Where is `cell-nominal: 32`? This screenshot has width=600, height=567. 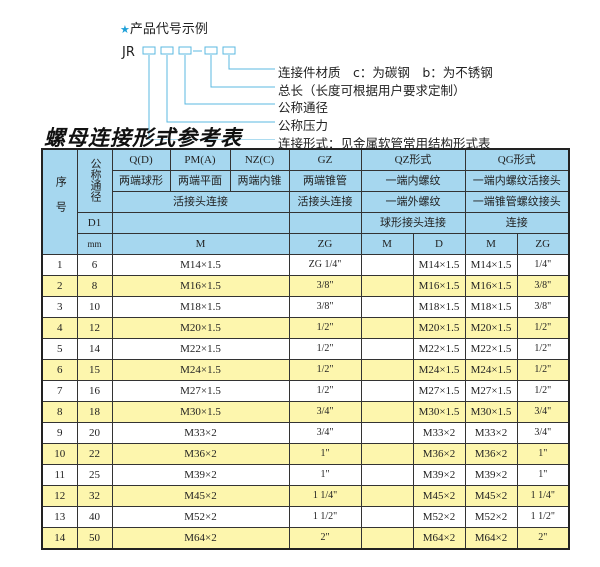
cell-nominal: 32 is located at coordinates (94, 496).